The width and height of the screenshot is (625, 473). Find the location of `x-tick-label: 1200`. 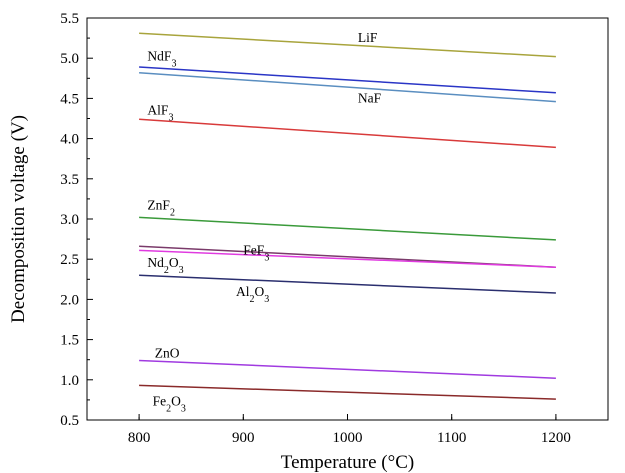

x-tick-label: 1200 is located at coordinates (556, 438).